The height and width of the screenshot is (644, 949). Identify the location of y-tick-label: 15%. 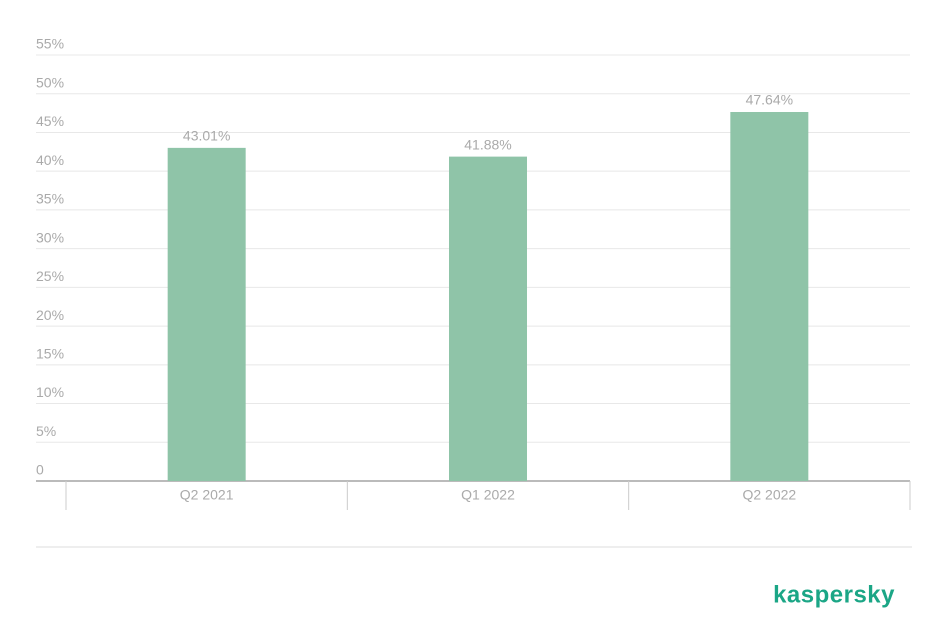
(50, 354).